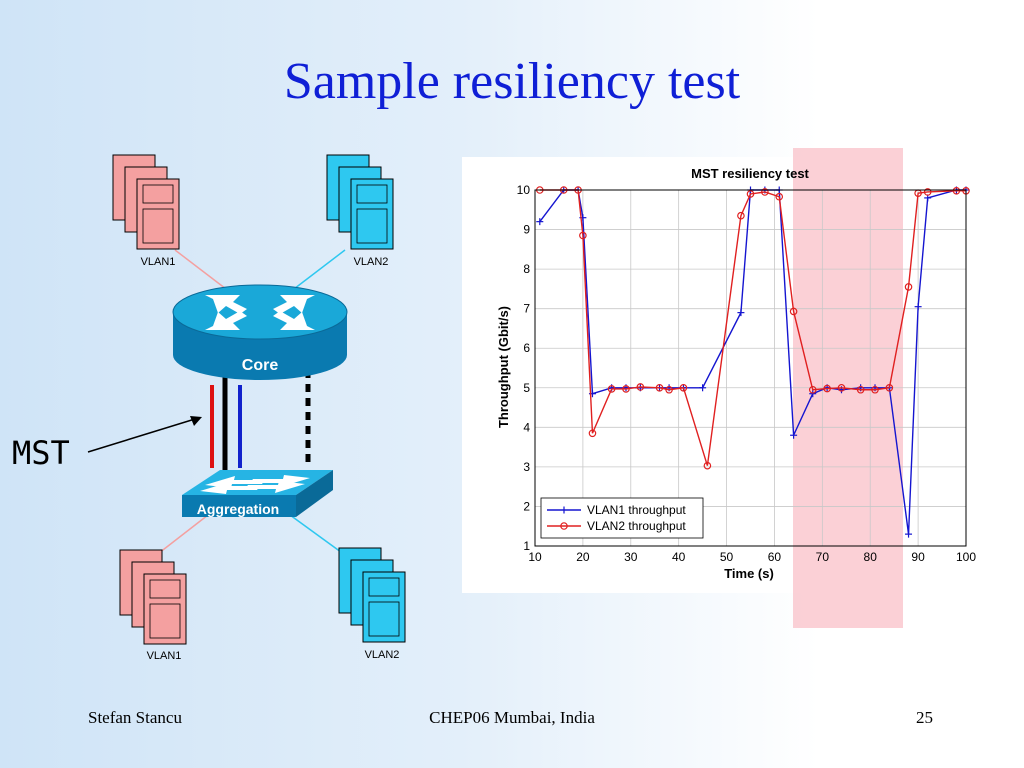 This screenshot has height=768, width=1024. What do you see at coordinates (360, 202) in the screenshot?
I see `phone-stack-vlan2-top-icon` at bounding box center [360, 202].